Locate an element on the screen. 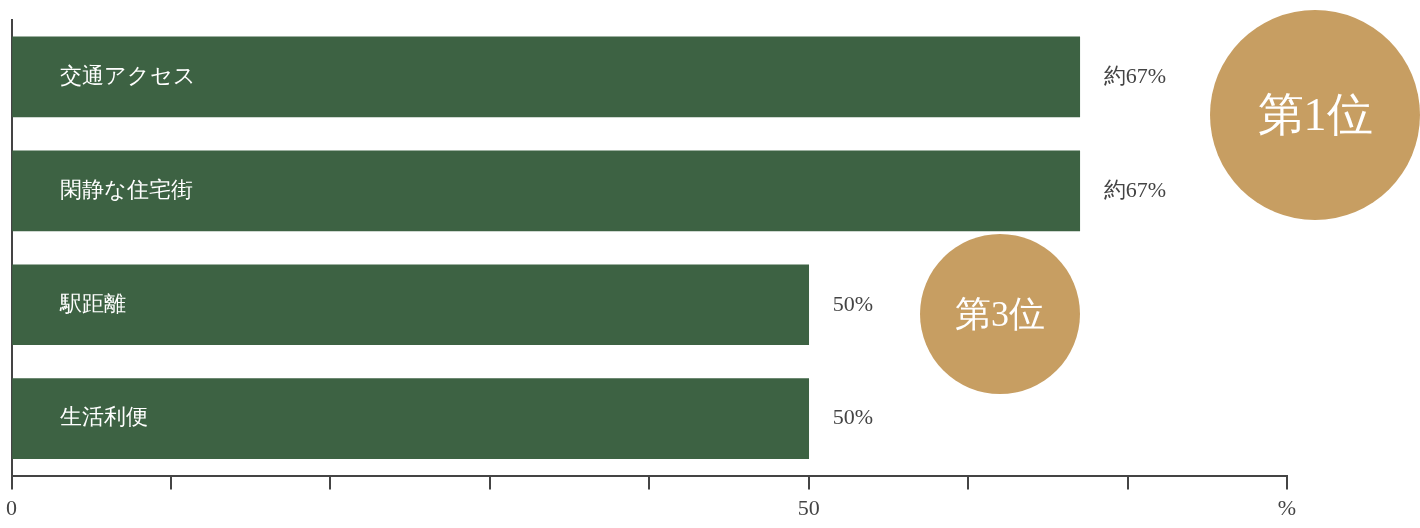 Image resolution: width=1420 pixels, height=528 pixels. x-tick-label: 0 is located at coordinates (11, 507).